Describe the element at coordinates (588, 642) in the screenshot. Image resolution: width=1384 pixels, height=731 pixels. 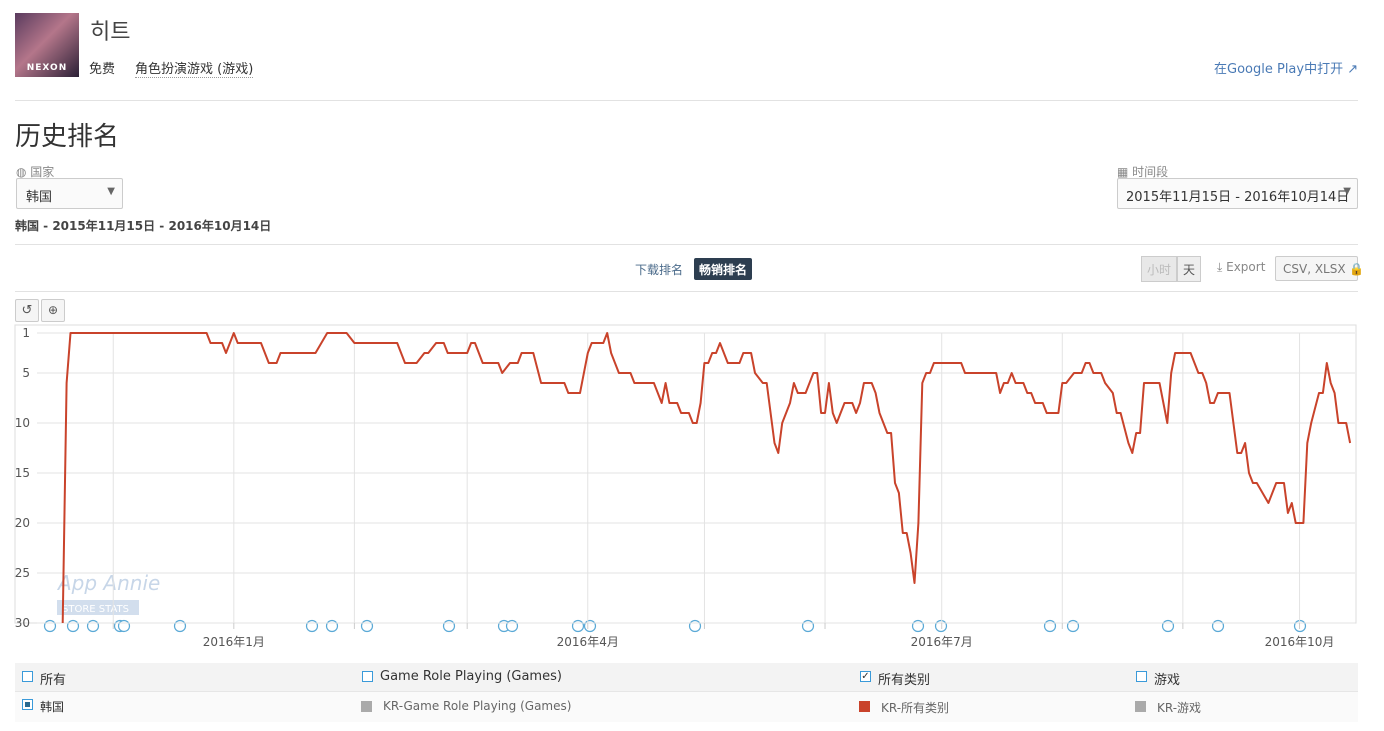
I see `x-tick-label: 2016年4月` at that location.